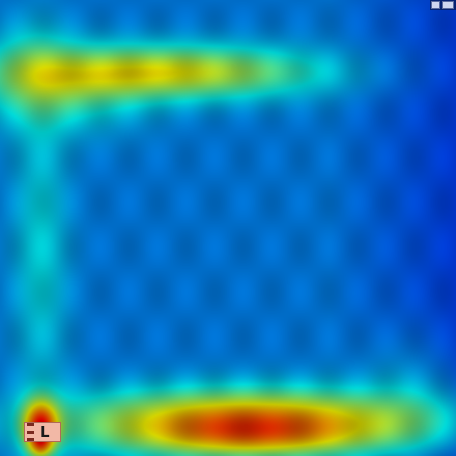 The height and width of the screenshot is (456, 456). I want to click on orientation-marker: L, so click(42, 432).